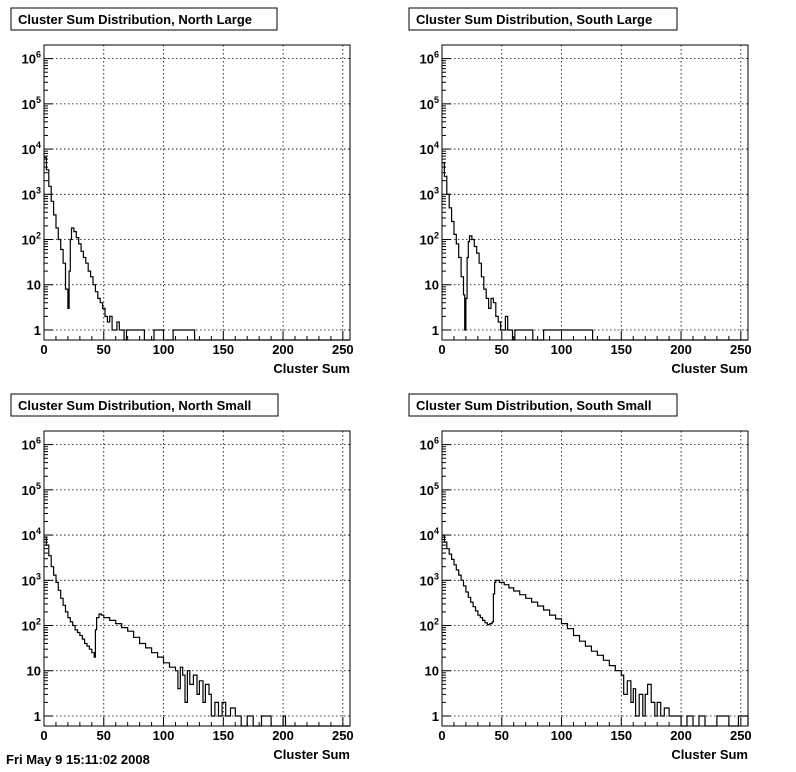  What do you see at coordinates (533, 405) in the screenshot?
I see `chart-title: Cluster Sum Distribution, South Small` at bounding box center [533, 405].